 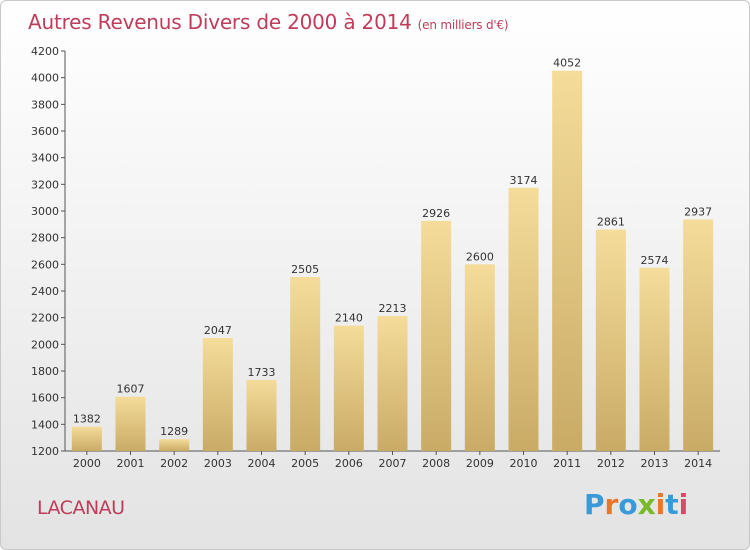 What do you see at coordinates (698, 335) in the screenshot?
I see `bar-2014` at bounding box center [698, 335].